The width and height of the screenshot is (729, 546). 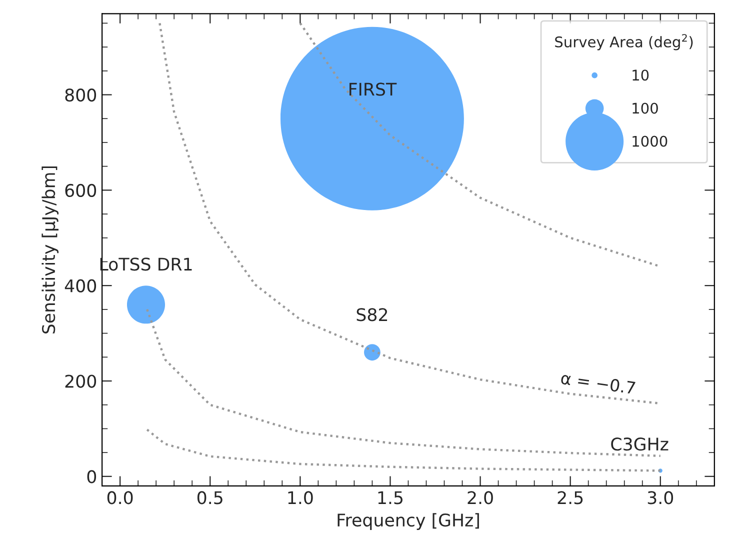 What do you see at coordinates (645, 108) in the screenshot?
I see `legend-label: 100` at bounding box center [645, 108].